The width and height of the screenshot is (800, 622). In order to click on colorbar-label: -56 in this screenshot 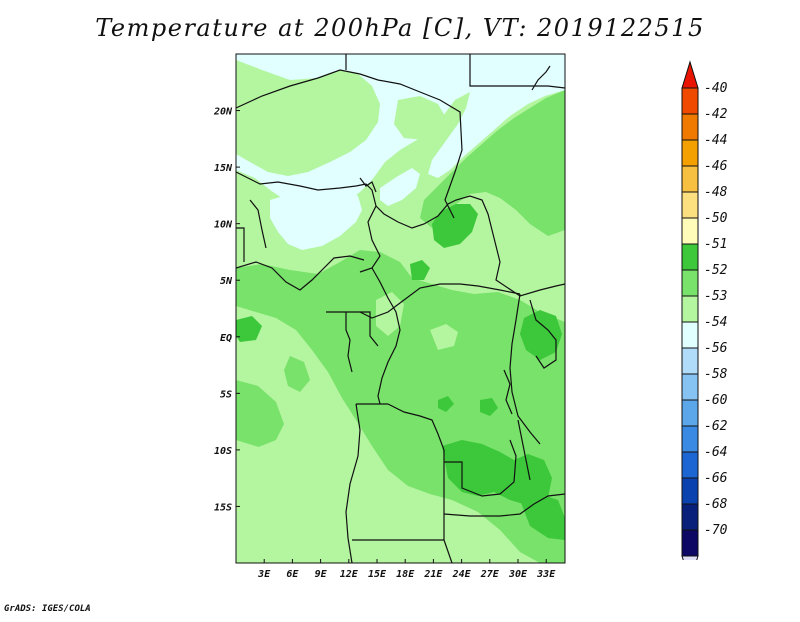, I will do `click(716, 348)`.